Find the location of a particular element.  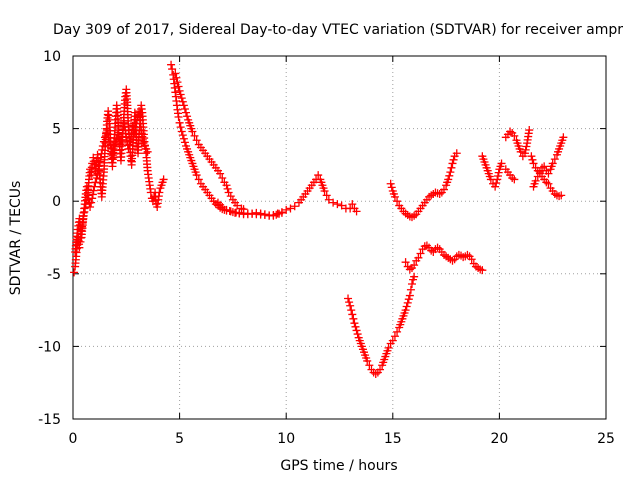

y-tick-label: -5 is located at coordinates (54, 275).